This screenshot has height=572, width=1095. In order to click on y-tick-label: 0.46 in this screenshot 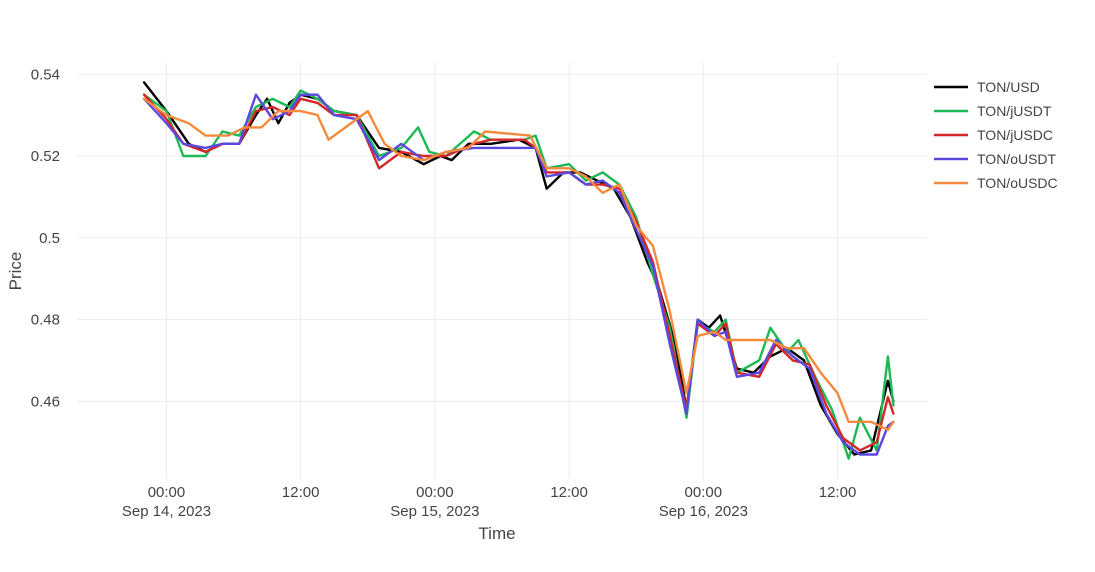, I will do `click(45, 401)`.